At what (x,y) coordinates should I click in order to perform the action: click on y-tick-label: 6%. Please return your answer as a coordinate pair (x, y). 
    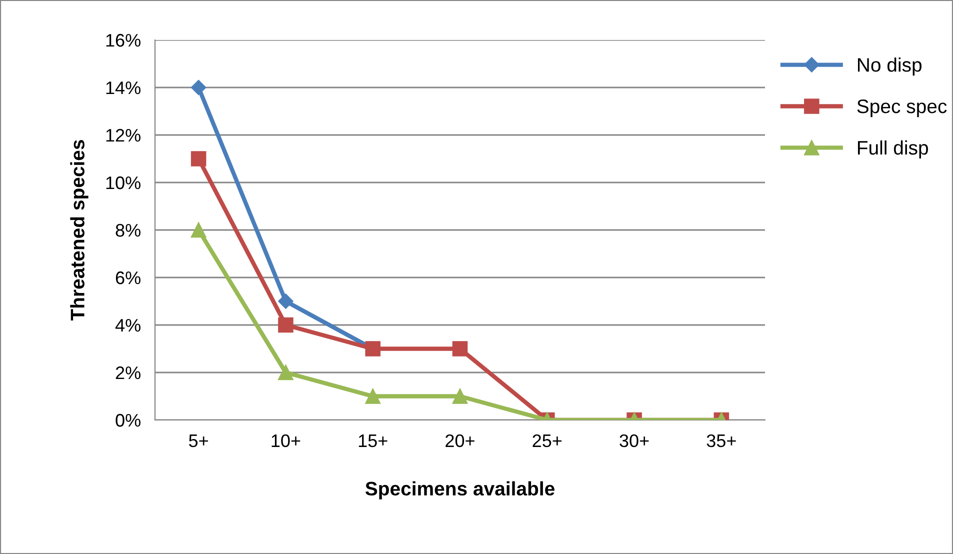
    Looking at the image, I should click on (128, 277).